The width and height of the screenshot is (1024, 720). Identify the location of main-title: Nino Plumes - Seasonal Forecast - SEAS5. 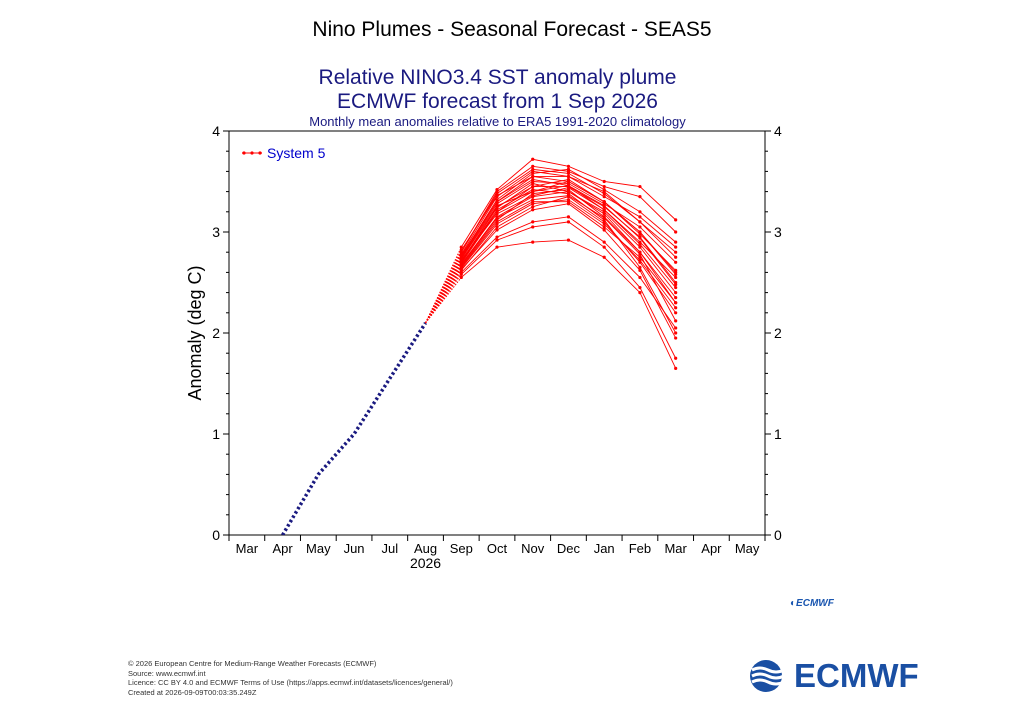
(512, 29).